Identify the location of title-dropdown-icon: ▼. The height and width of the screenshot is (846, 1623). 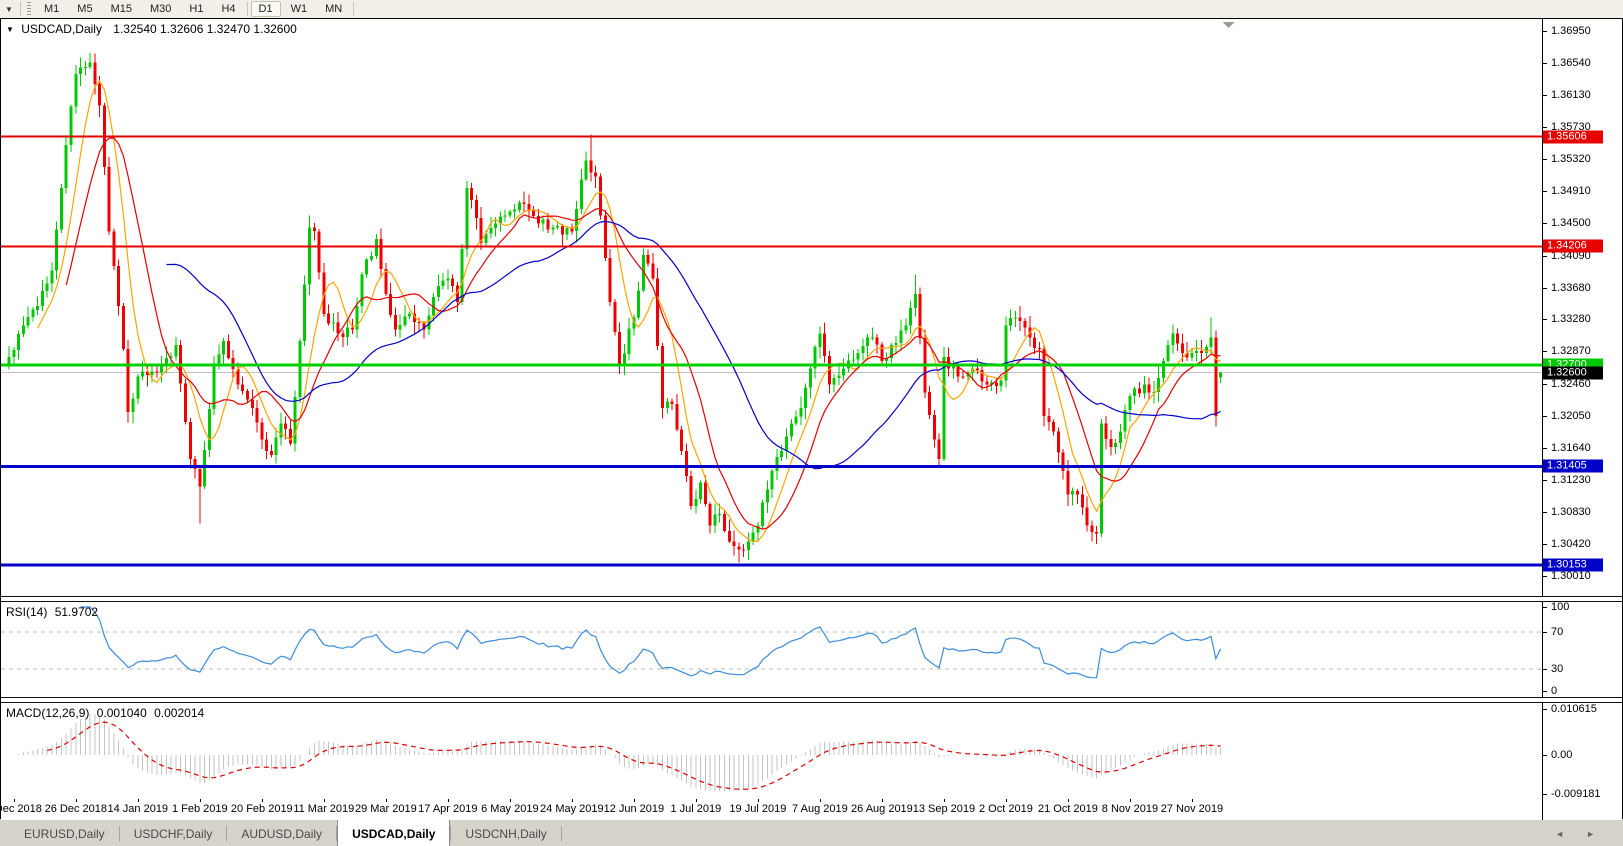
(10, 29).